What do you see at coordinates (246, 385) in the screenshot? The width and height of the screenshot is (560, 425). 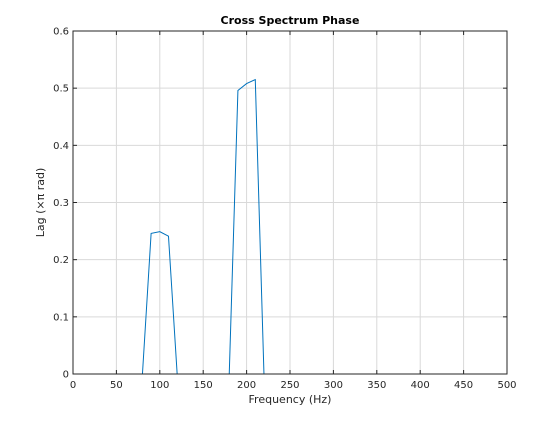 I see `x-tick-label-4: 200` at bounding box center [246, 385].